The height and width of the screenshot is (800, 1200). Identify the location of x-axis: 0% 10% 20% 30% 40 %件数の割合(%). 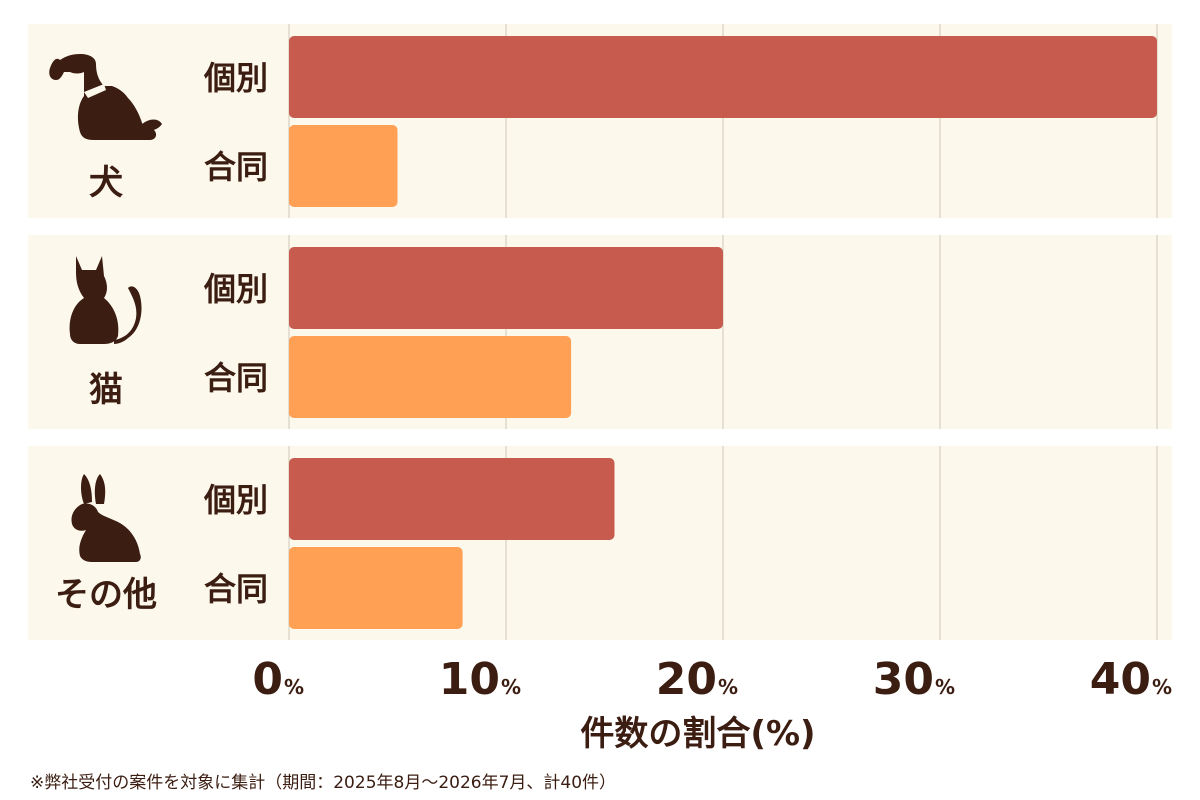
(712, 704).